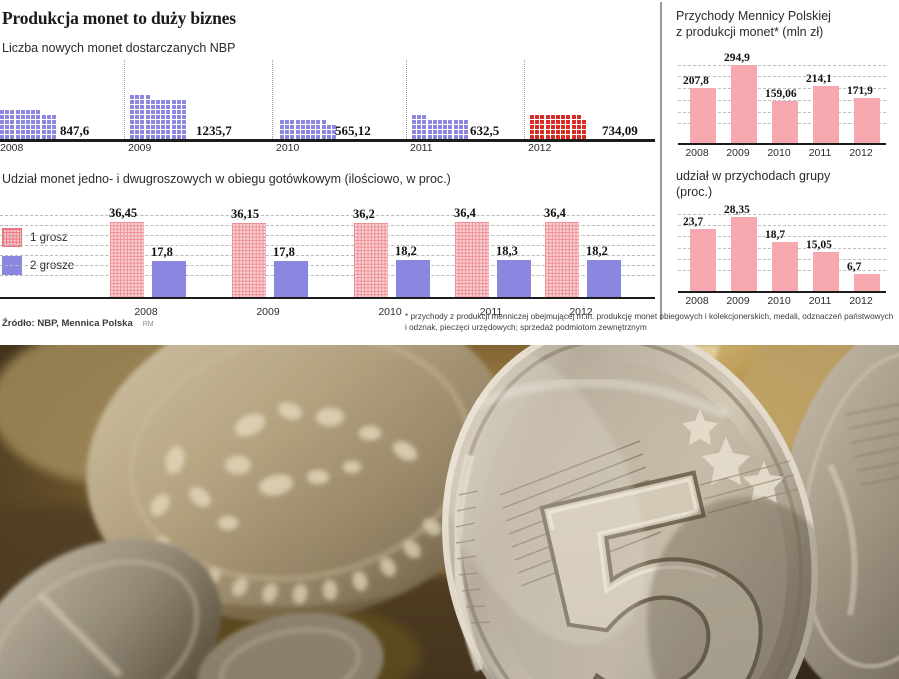 This screenshot has width=899, height=679. I want to click on bar-group-revenue-share-2010, so click(785, 266).